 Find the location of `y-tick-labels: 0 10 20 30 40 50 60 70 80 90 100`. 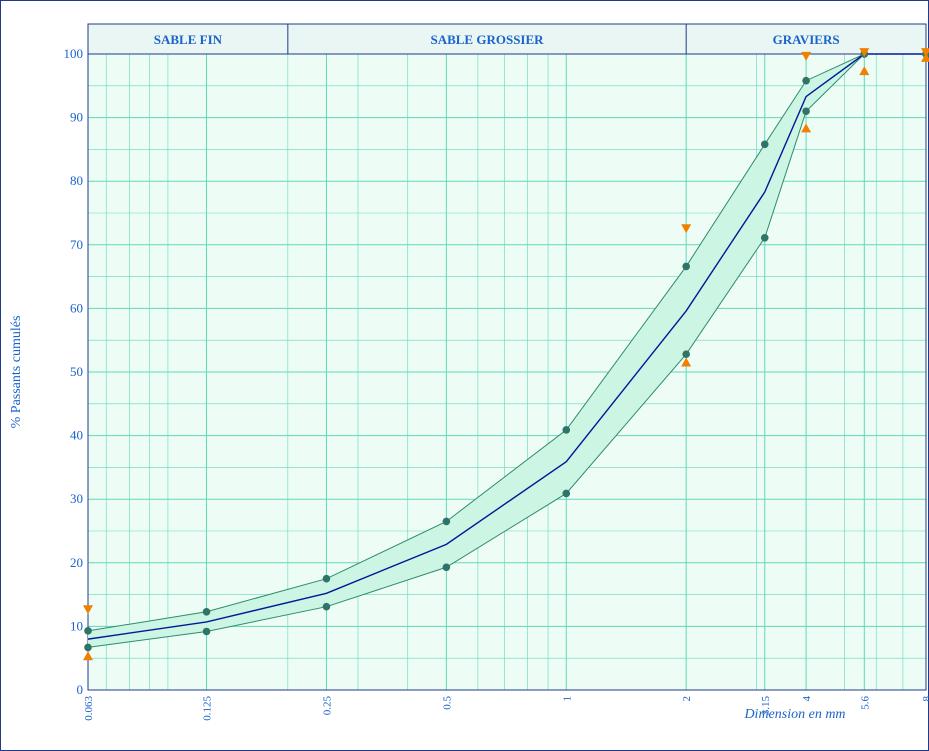

y-tick-labels: 0 10 20 30 40 50 60 70 80 90 100 is located at coordinates (74, 371).